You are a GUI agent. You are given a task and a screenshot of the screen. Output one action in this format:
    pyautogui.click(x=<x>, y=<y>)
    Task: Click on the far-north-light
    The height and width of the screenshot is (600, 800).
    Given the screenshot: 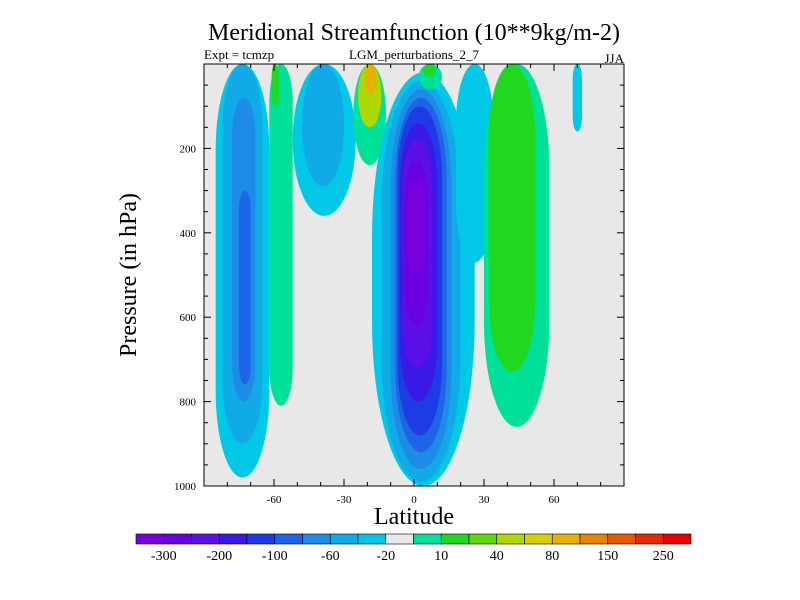 What is the action you would take?
    pyautogui.click(x=577, y=98)
    